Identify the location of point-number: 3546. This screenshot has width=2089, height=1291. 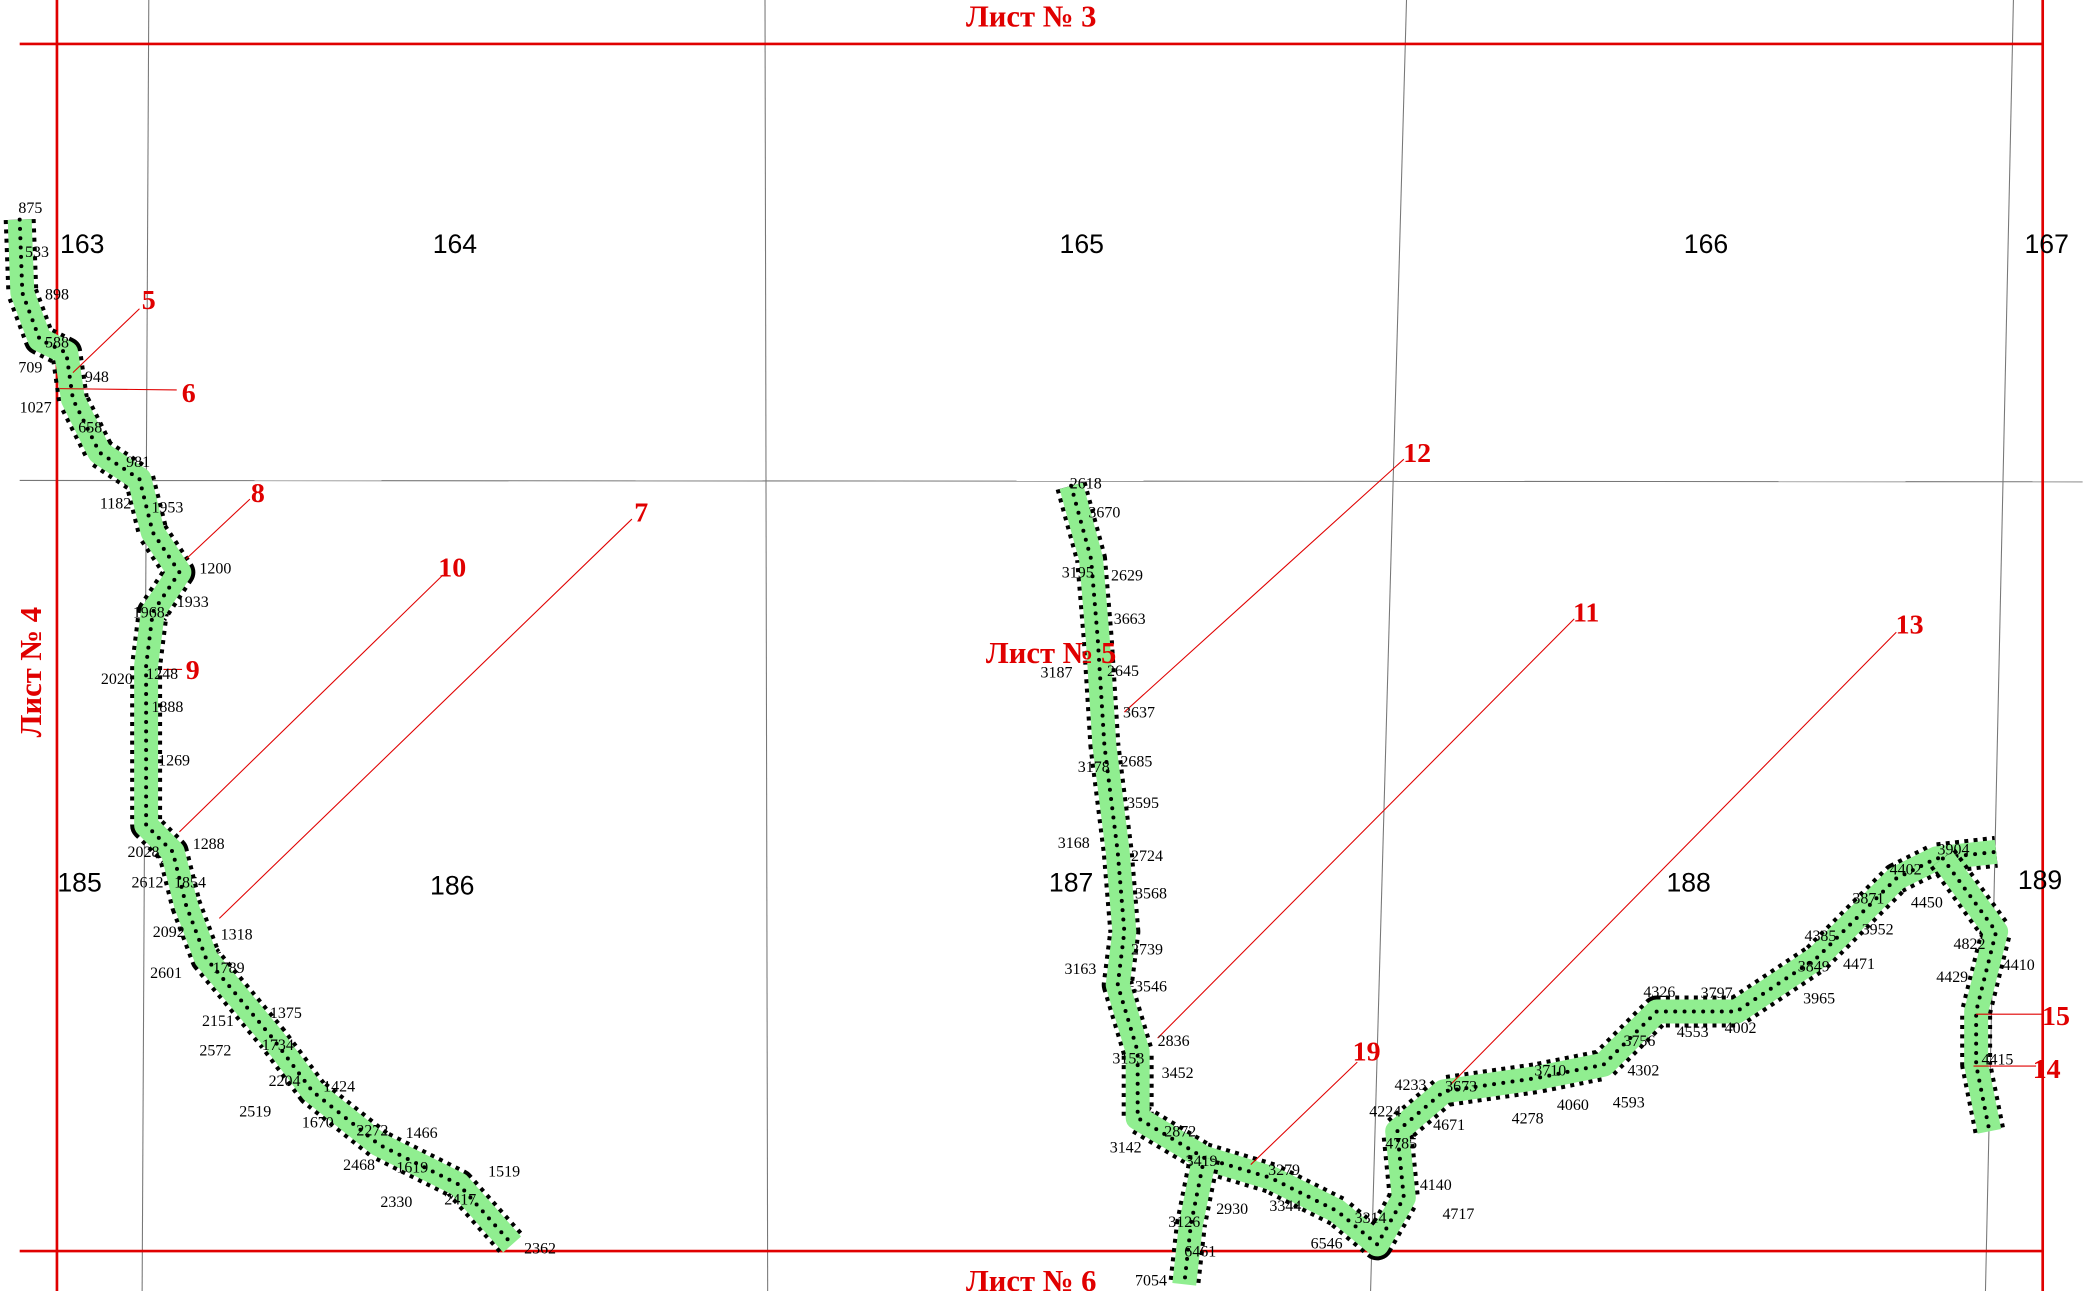
(1151, 987).